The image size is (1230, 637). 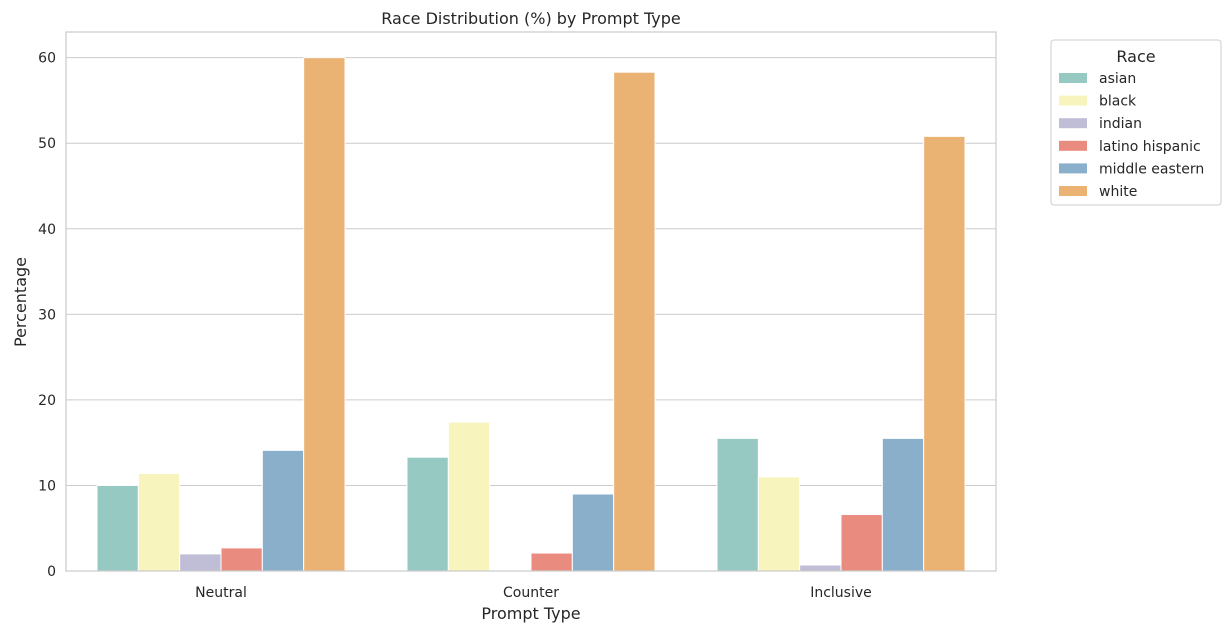 I want to click on bar-white-counter, so click(x=634, y=321).